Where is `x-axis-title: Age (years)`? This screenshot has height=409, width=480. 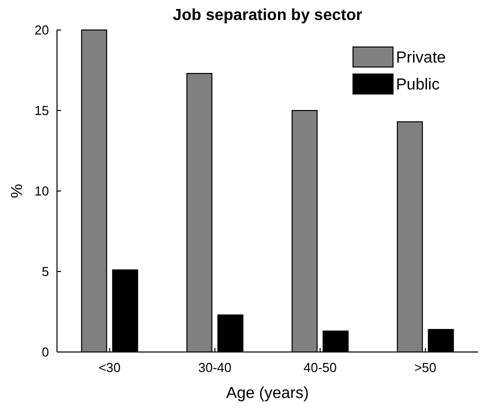
x-axis-title: Age (years) is located at coordinates (267, 393).